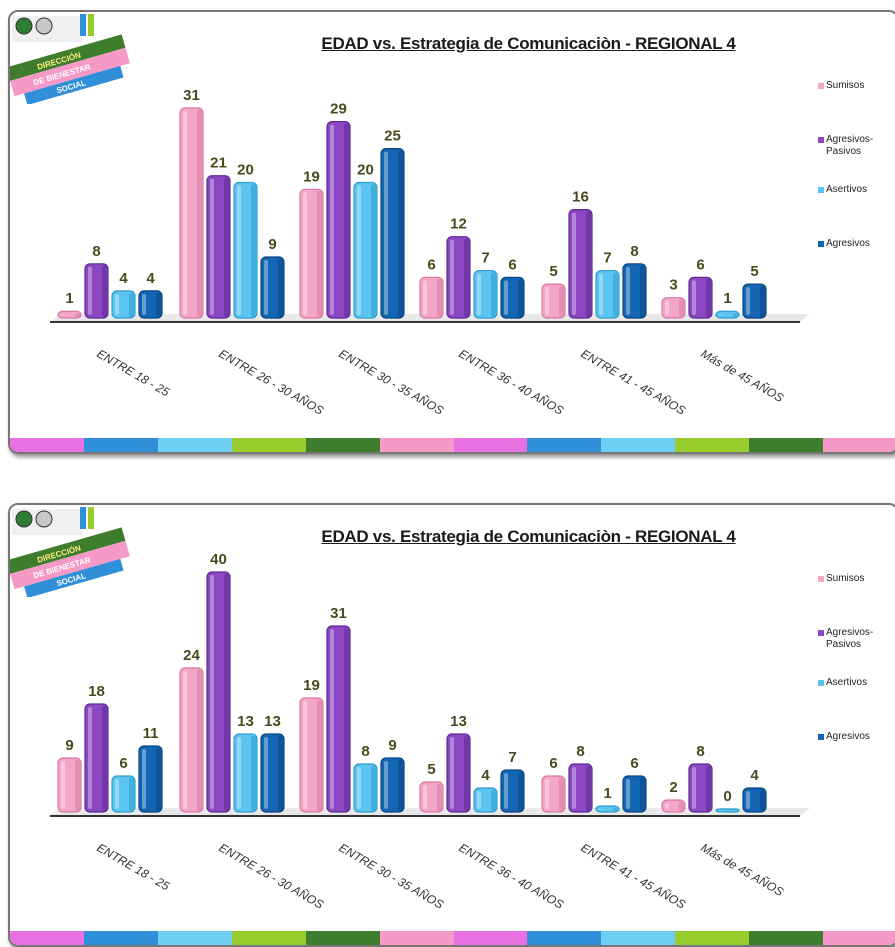  Describe the element at coordinates (512, 757) in the screenshot. I see `data-label: 7` at that location.